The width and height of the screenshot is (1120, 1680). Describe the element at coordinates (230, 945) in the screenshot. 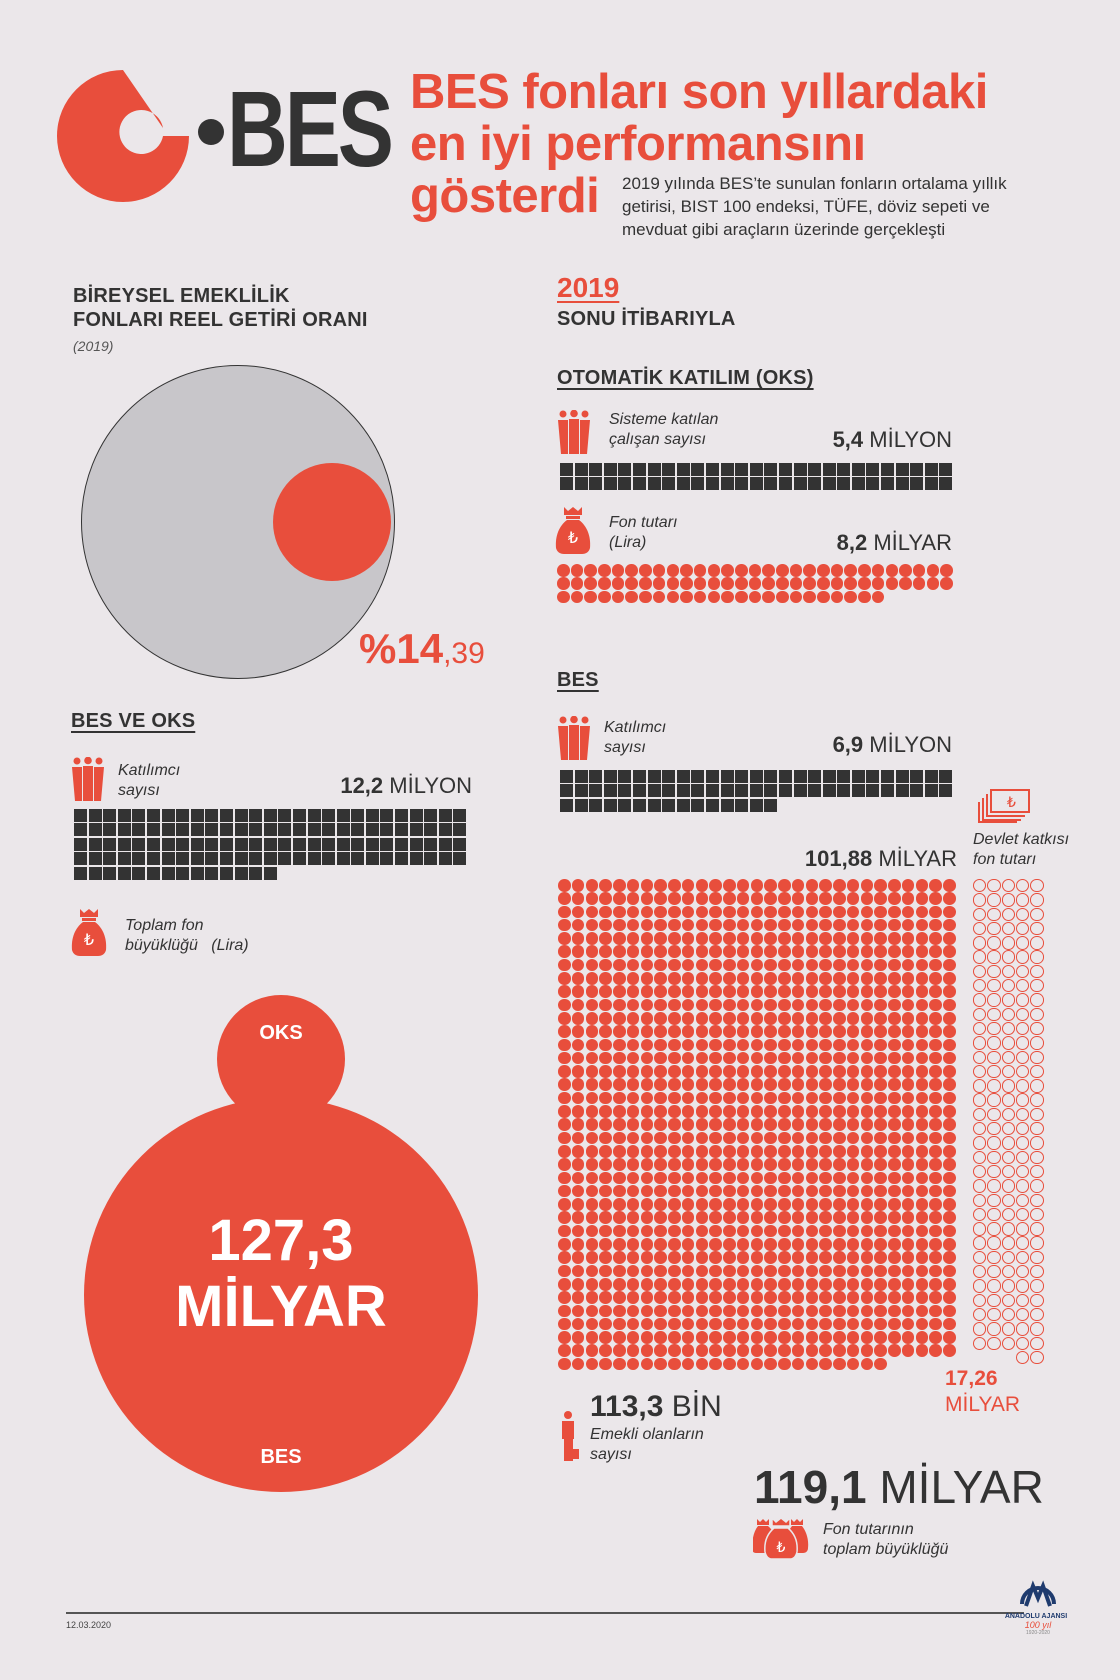

I see `label-line: (Lira)` at that location.